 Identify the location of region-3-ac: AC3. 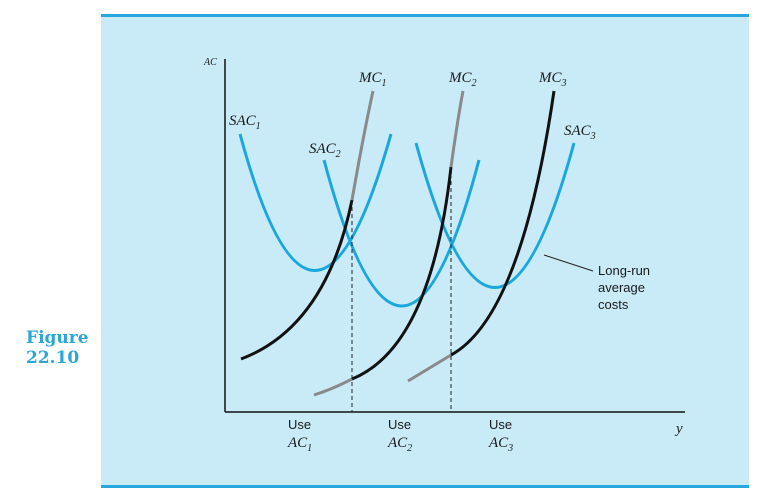
(500, 444).